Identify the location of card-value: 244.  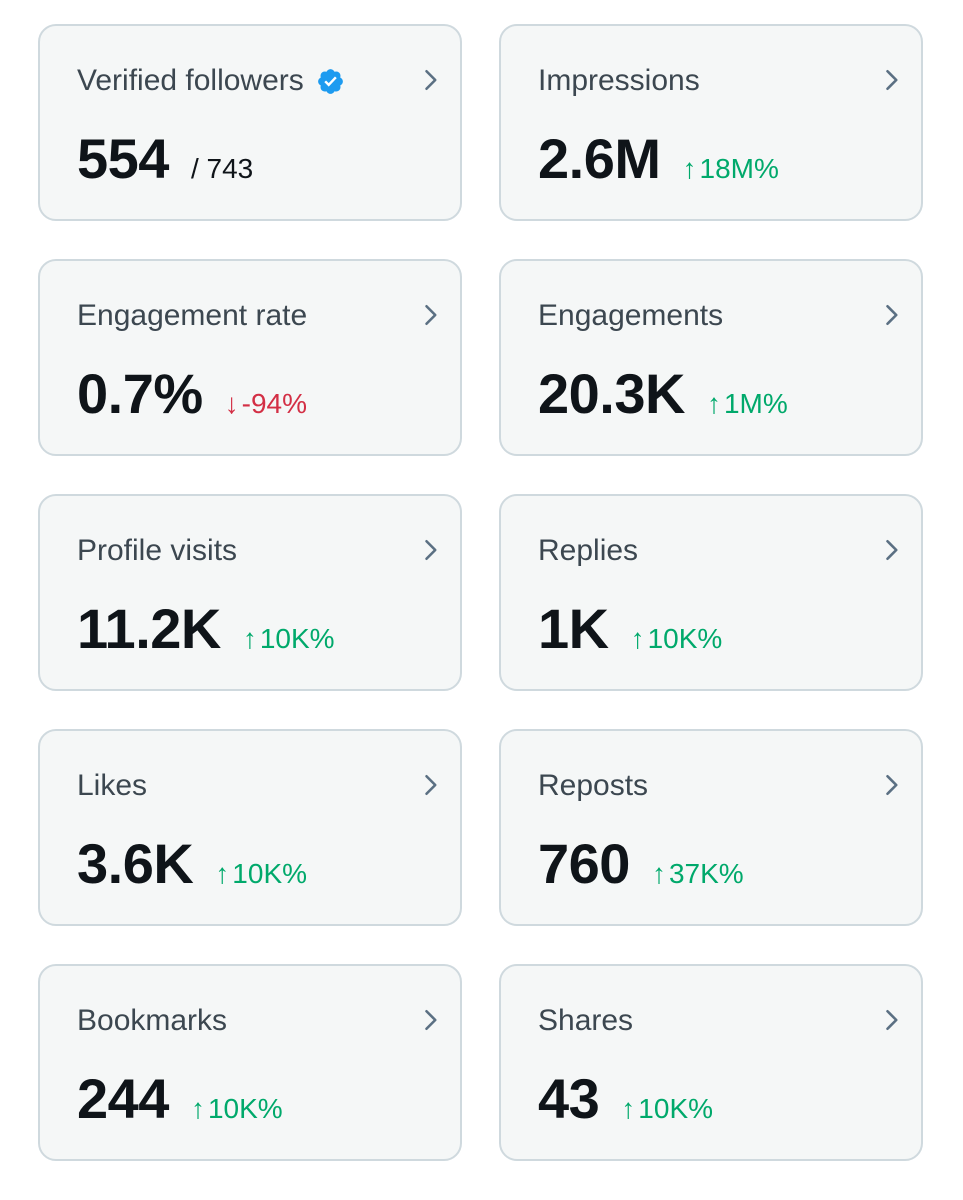
(123, 1098).